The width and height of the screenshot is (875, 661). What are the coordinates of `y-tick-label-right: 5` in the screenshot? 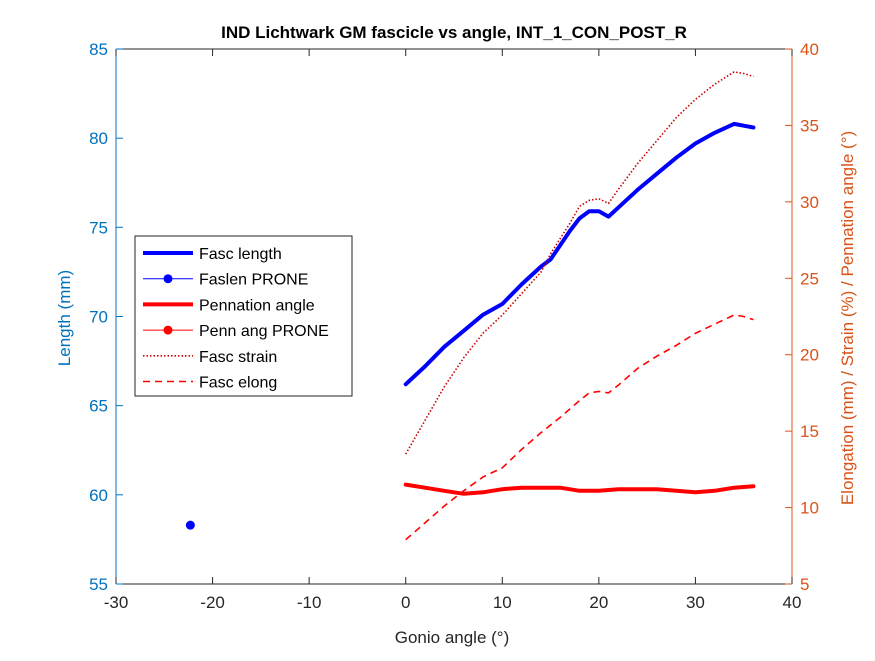 It's located at (804, 584).